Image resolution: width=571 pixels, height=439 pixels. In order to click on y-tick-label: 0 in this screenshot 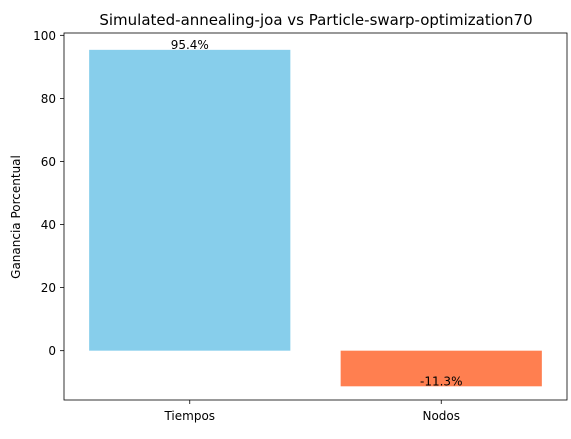, I will do `click(52, 351)`.